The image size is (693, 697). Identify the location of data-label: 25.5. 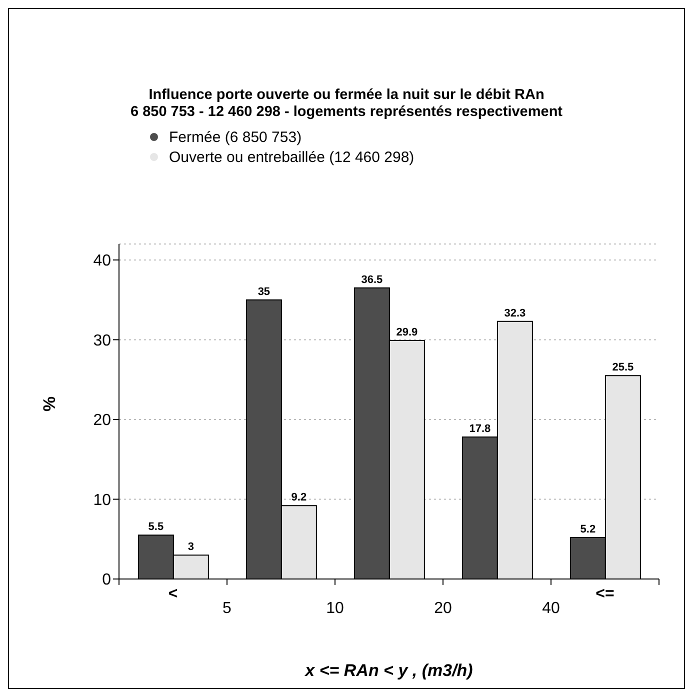
(623, 368).